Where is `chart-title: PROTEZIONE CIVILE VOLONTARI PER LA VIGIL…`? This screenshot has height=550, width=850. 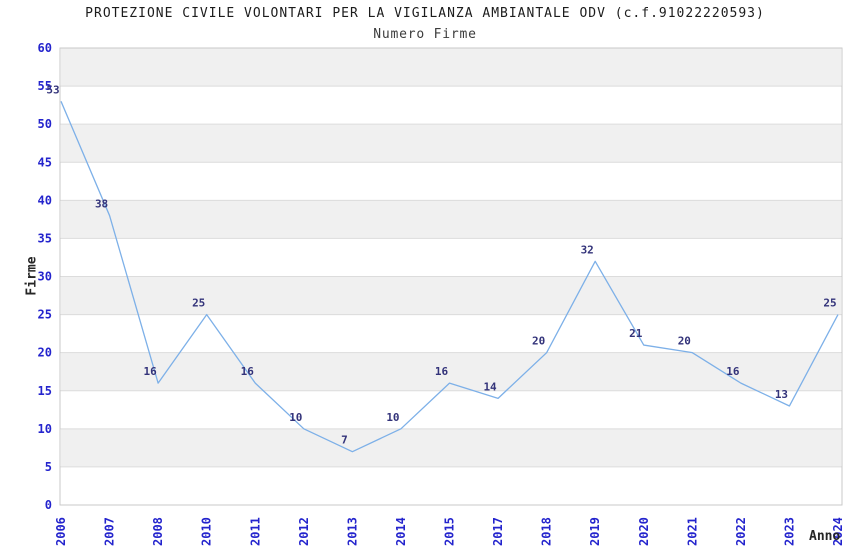 chart-title: PROTEZIONE CIVILE VOLONTARI PER LA VIGIL… is located at coordinates (425, 13).